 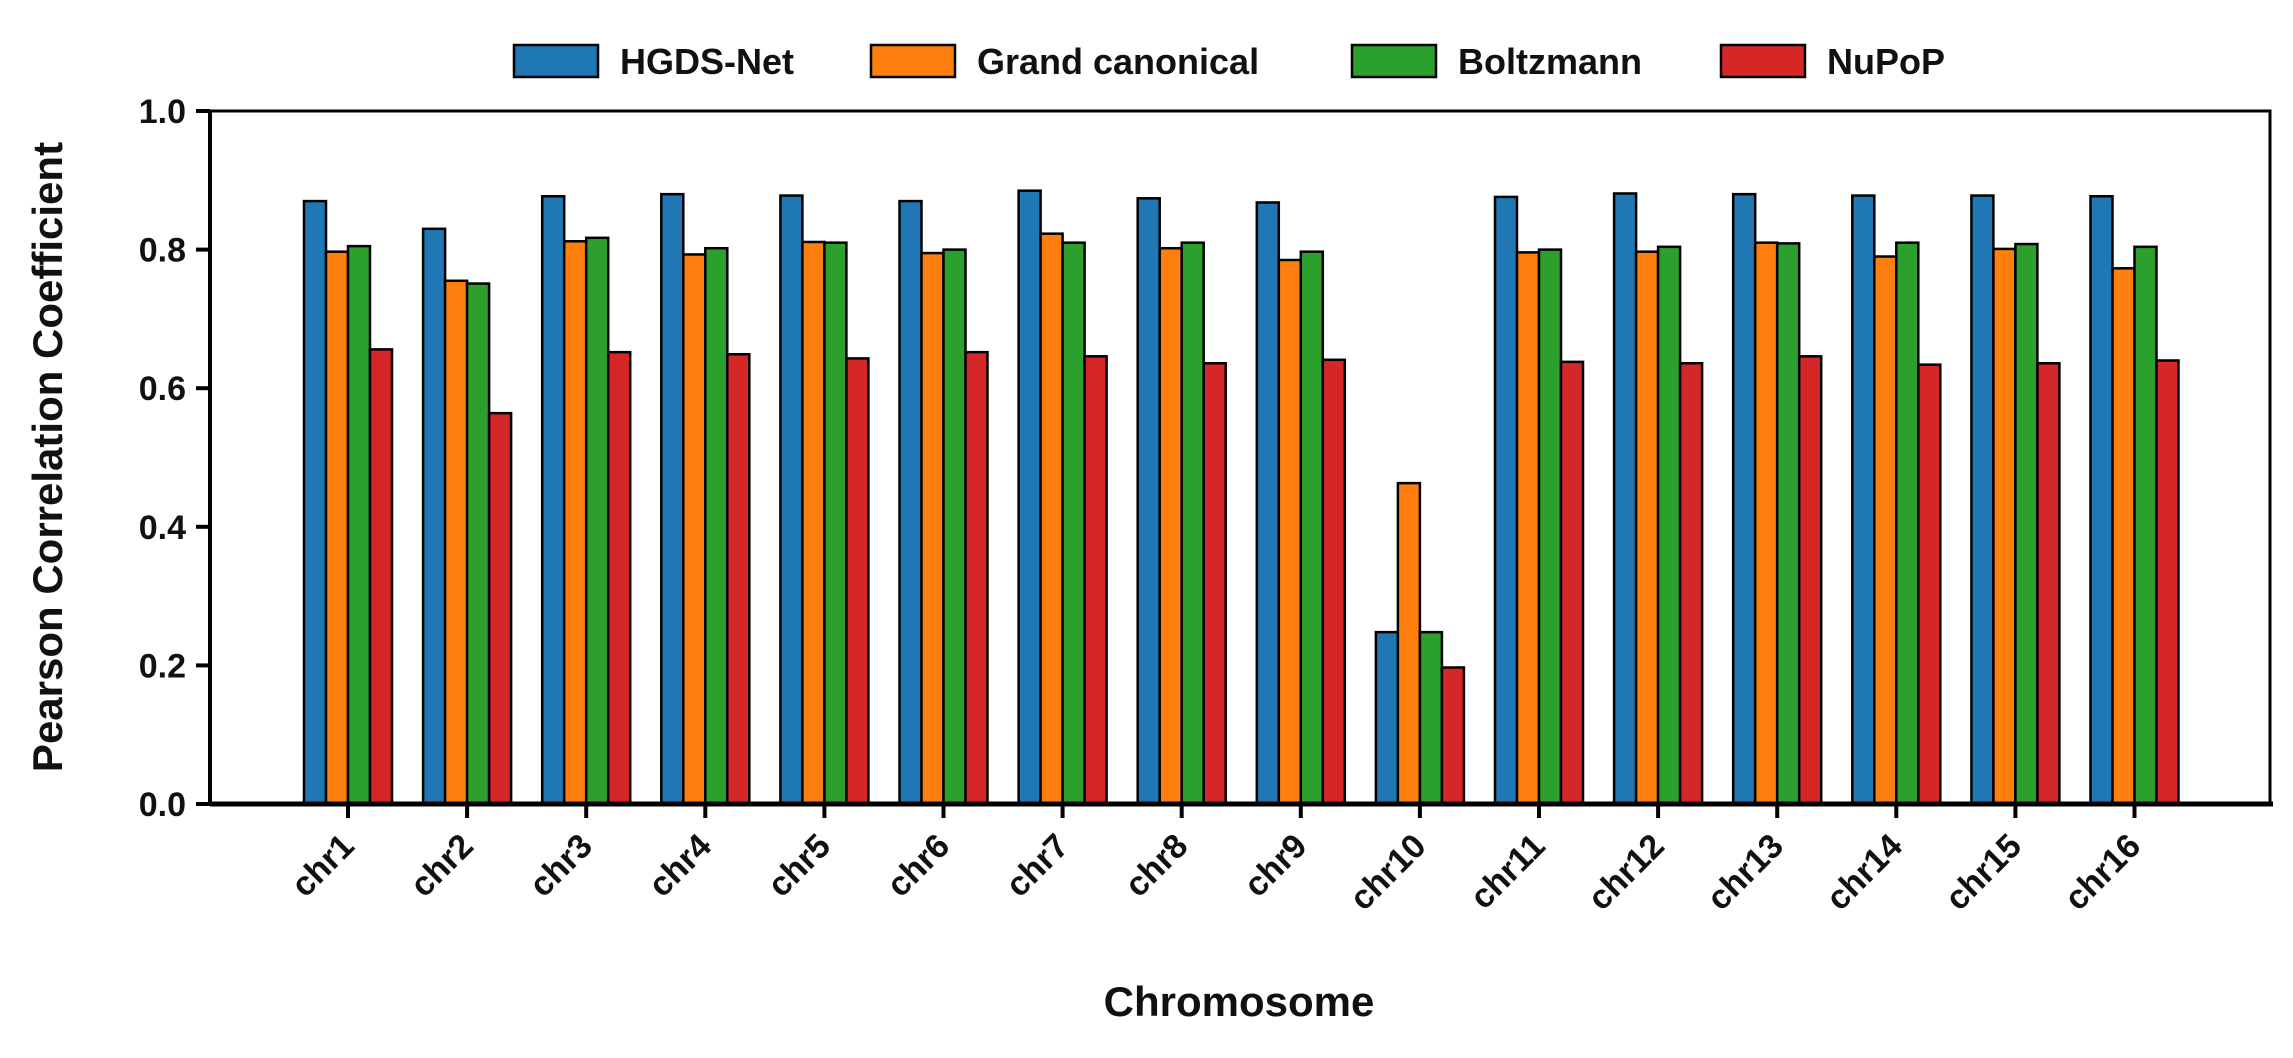 I want to click on y-axis-title: Pearson Correlation Coefficient, so click(x=47, y=457).